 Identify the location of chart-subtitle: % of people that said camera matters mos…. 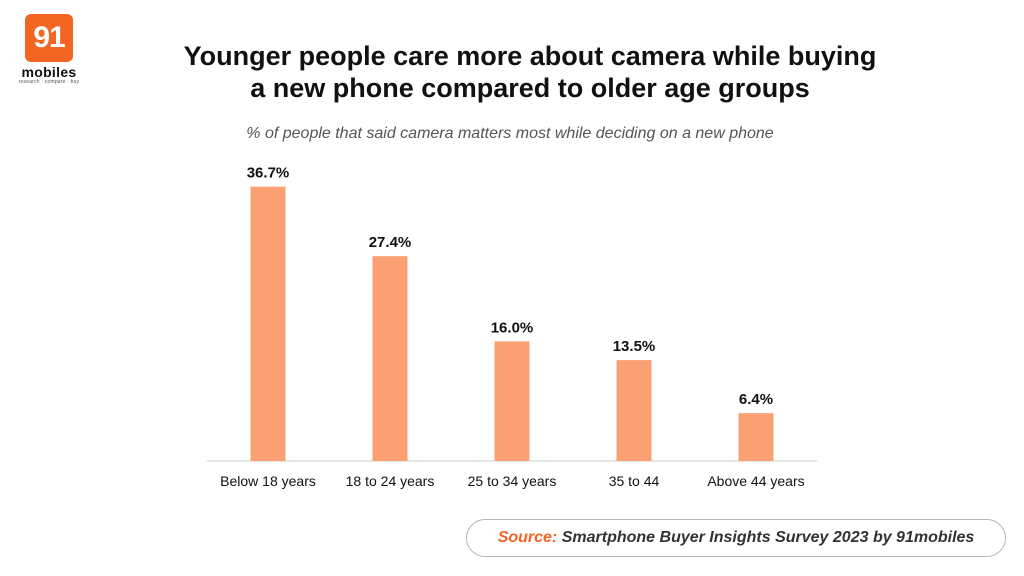
(510, 133).